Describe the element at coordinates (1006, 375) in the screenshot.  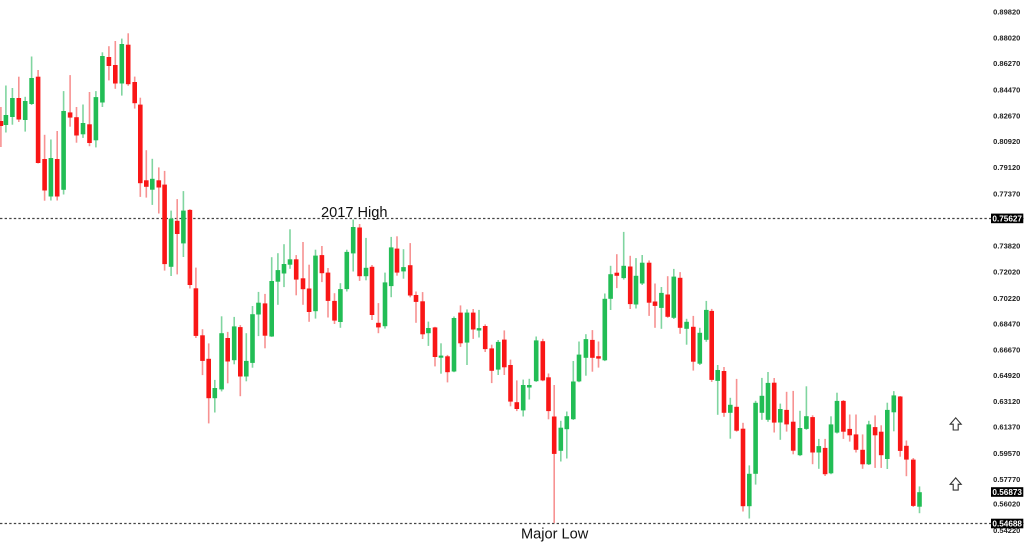
I see `svg-text: 0.64920` at that location.